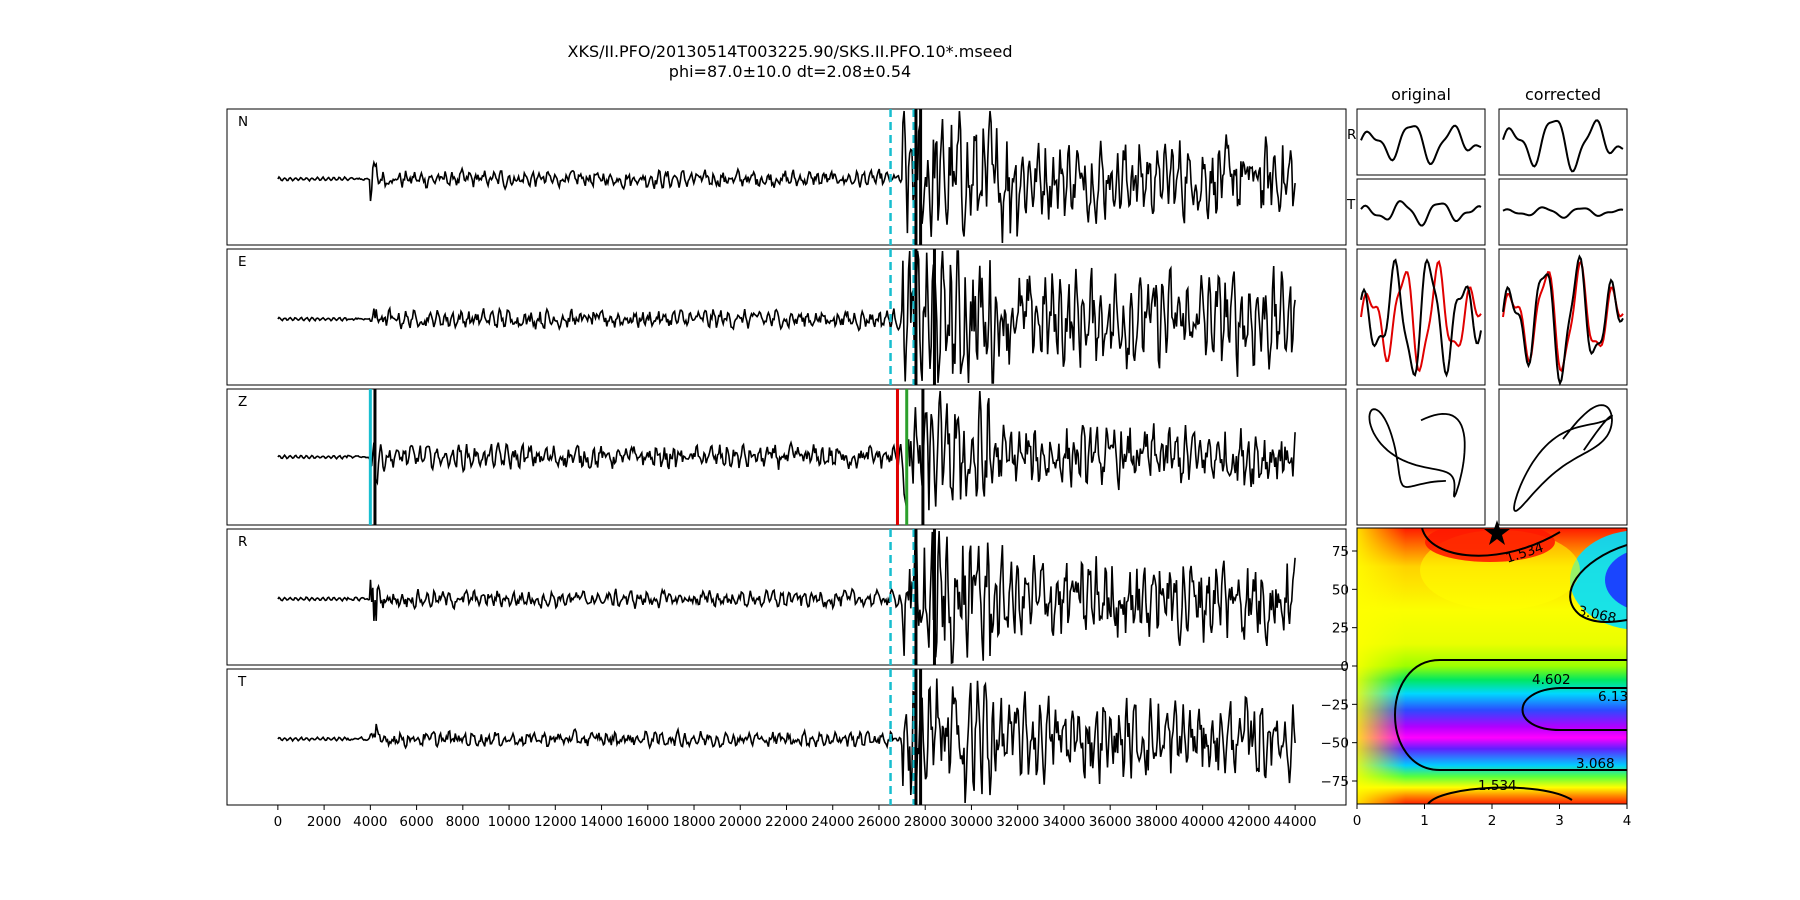 The image size is (1800, 900). Describe the element at coordinates (1357, 821) in the screenshot. I see `heatmap-x-tick-label: 0` at that location.